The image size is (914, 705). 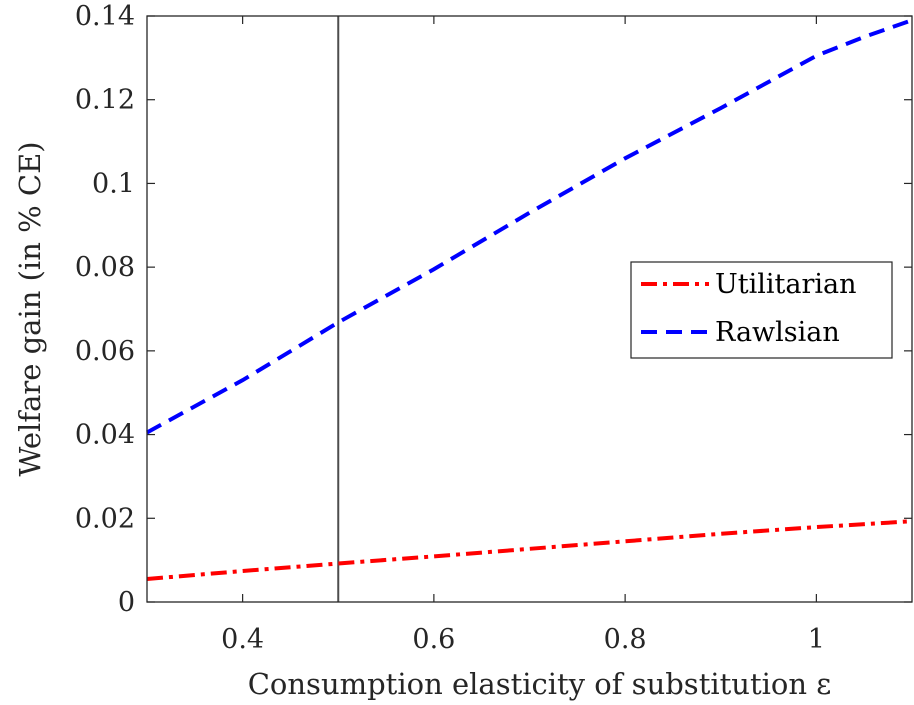 I want to click on y-tick-label: 0.04, so click(x=105, y=435).